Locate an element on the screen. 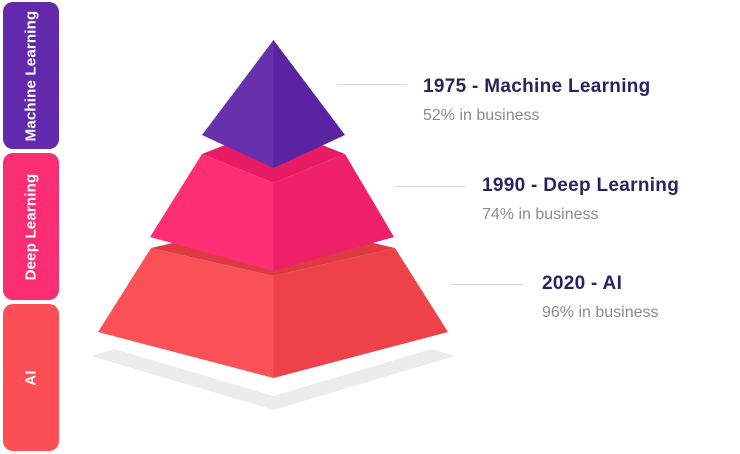 This screenshot has height=454, width=740. annotation-ai: 2020 - AI 96% in business is located at coordinates (600, 297).